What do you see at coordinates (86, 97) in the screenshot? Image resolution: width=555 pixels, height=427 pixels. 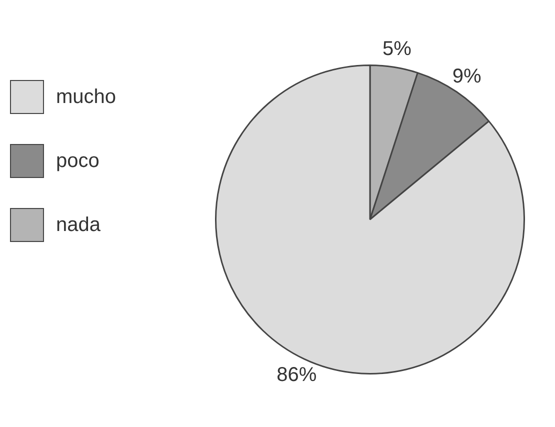 I see `legend-label: mucho` at bounding box center [86, 97].